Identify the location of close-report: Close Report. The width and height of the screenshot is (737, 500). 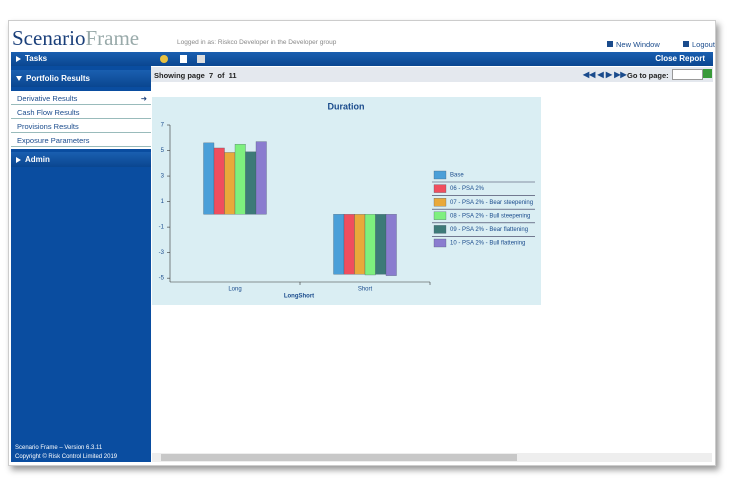
(680, 58).